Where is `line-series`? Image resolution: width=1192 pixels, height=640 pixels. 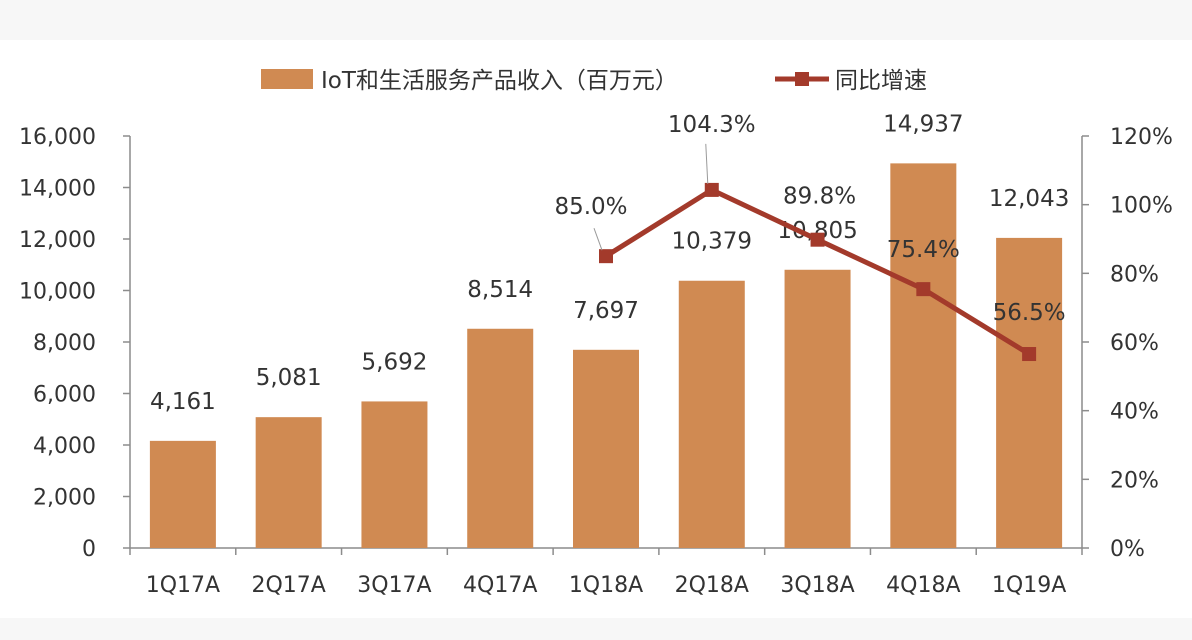
line-series is located at coordinates (818, 272).